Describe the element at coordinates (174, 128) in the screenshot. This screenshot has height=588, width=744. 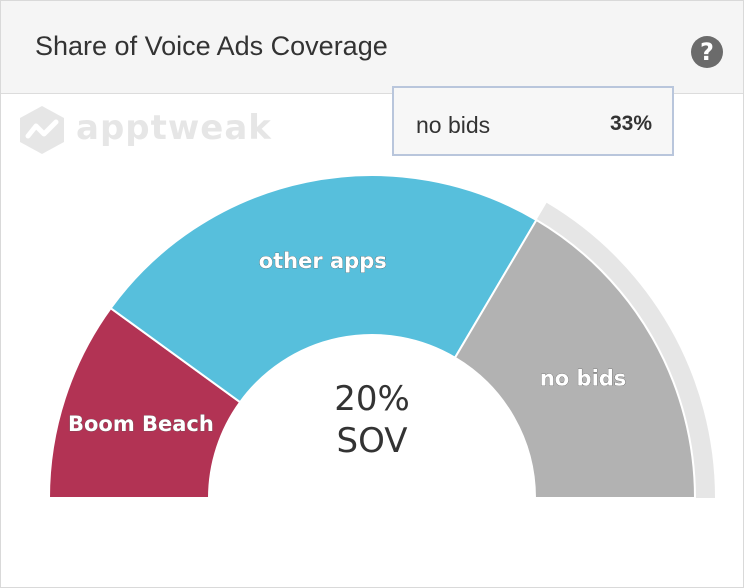
I see `watermark-brand: apptweak` at that location.